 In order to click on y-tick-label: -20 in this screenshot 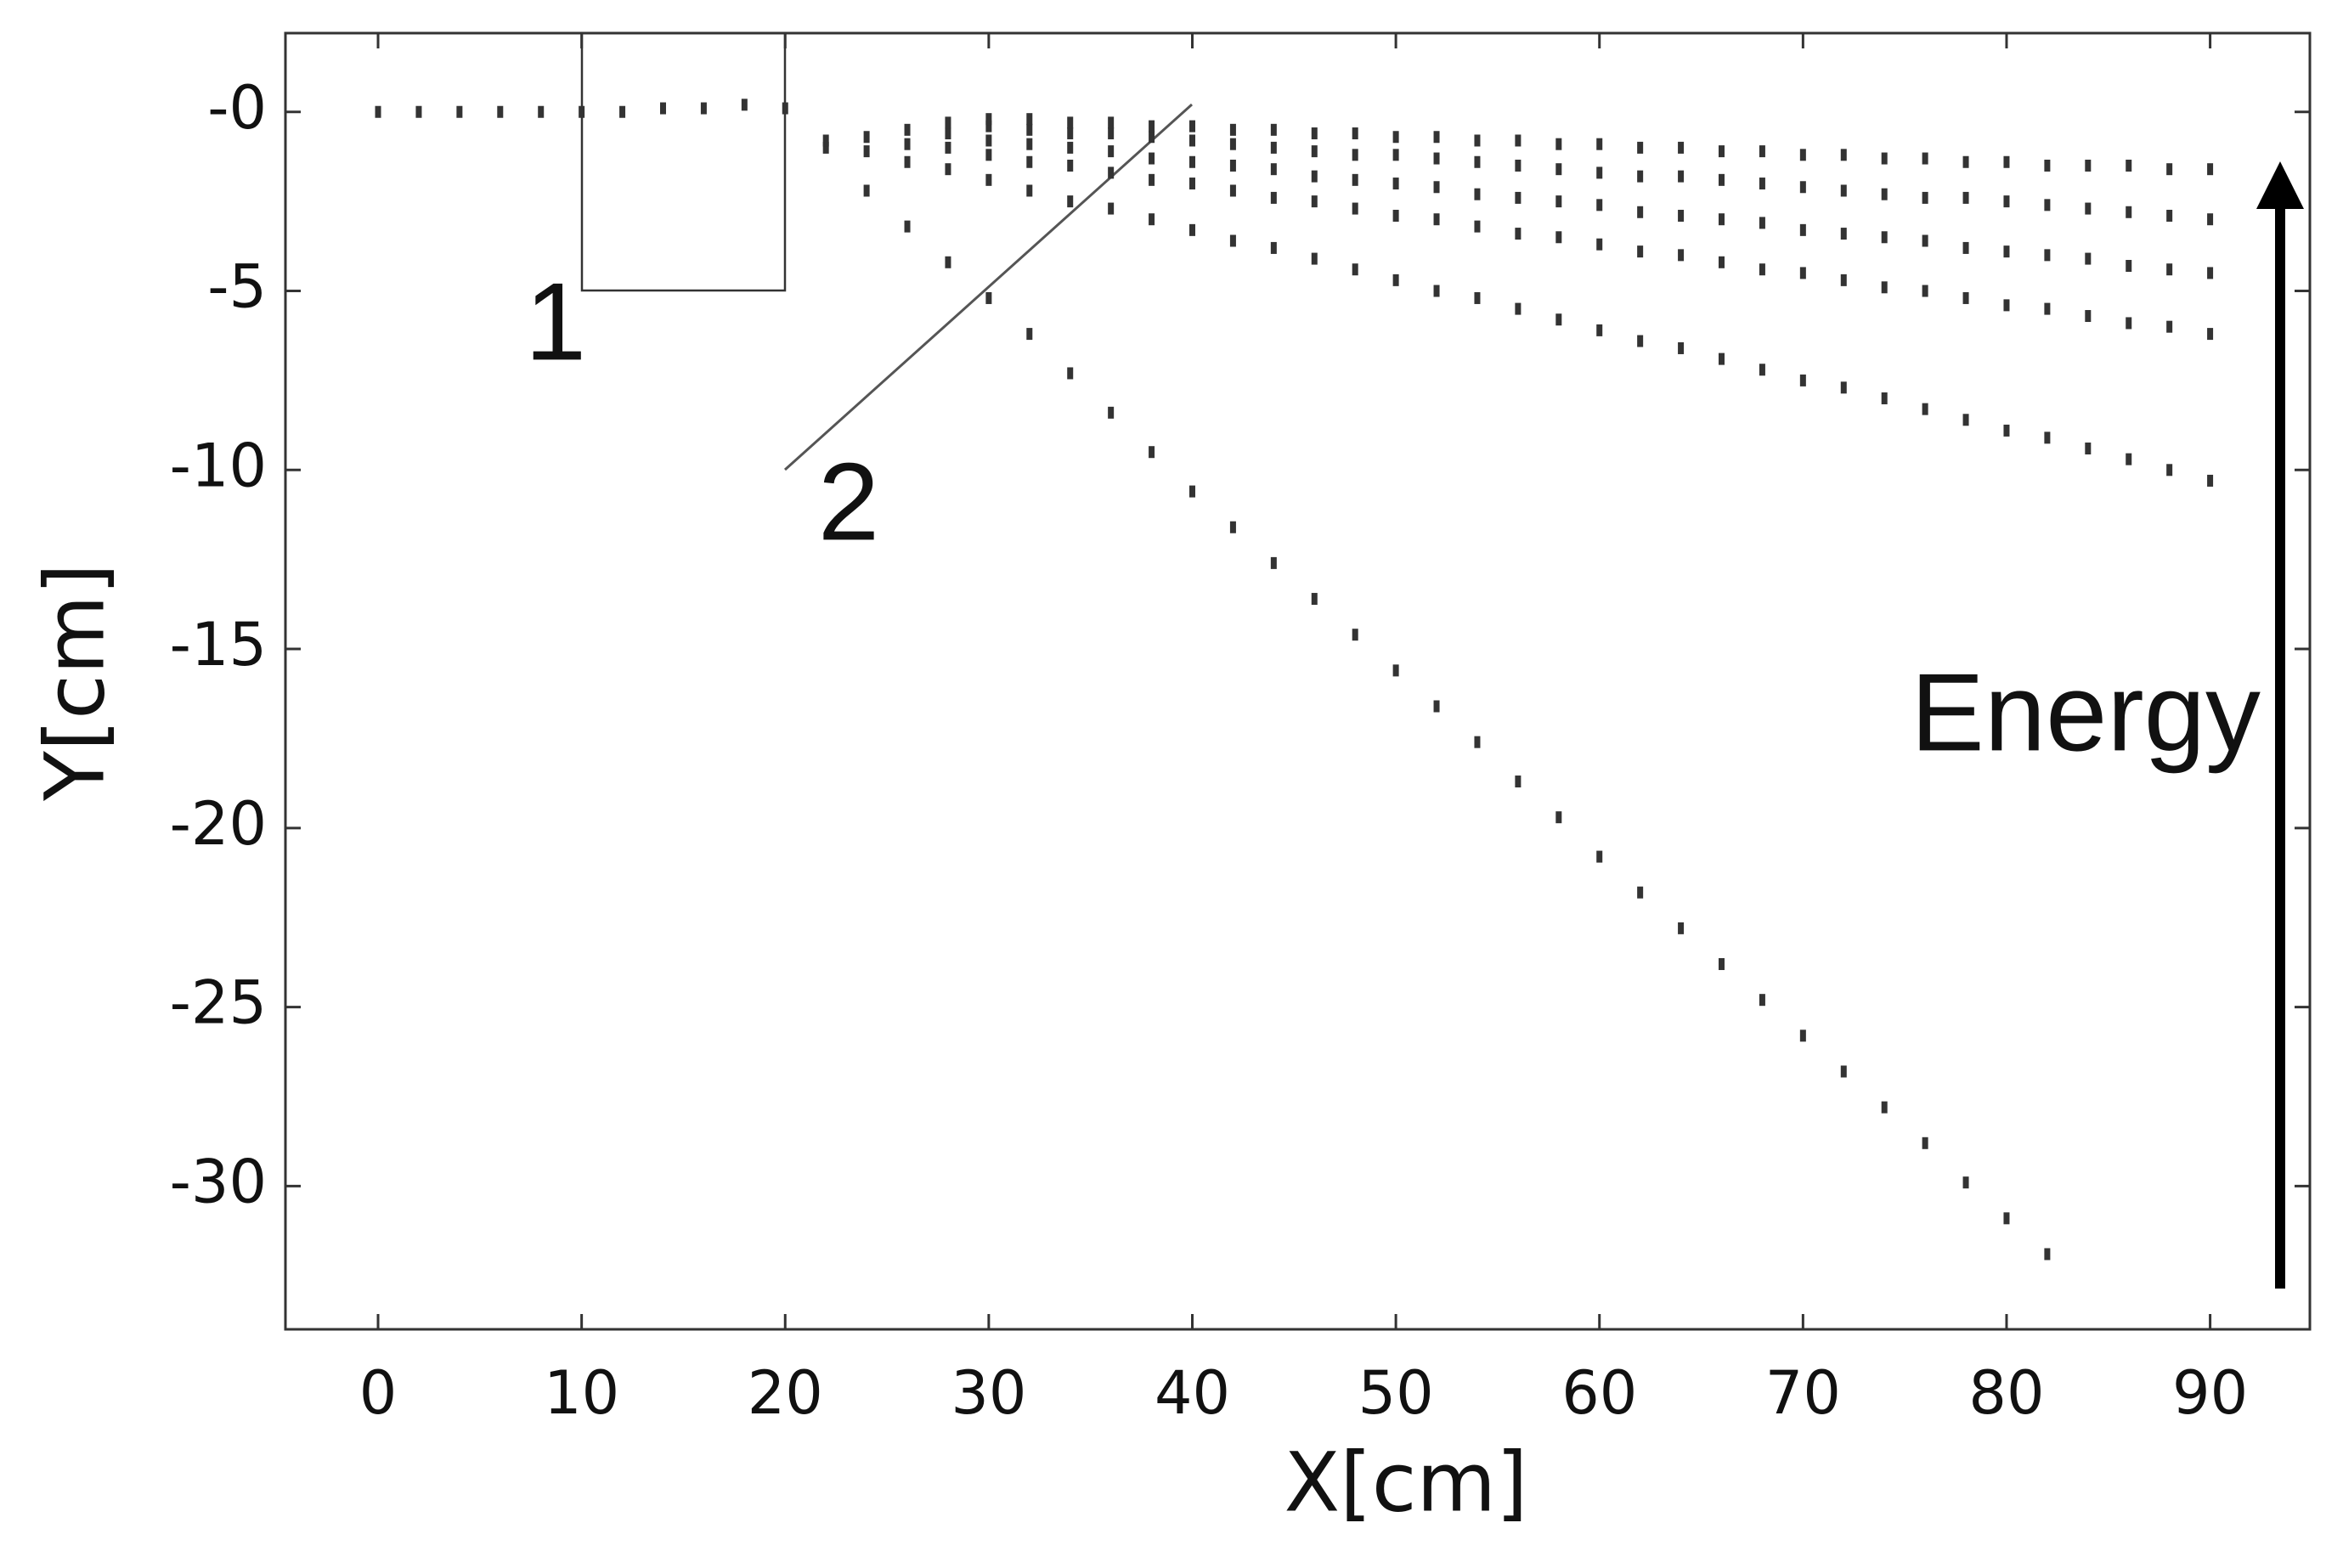, I will do `click(218, 824)`.